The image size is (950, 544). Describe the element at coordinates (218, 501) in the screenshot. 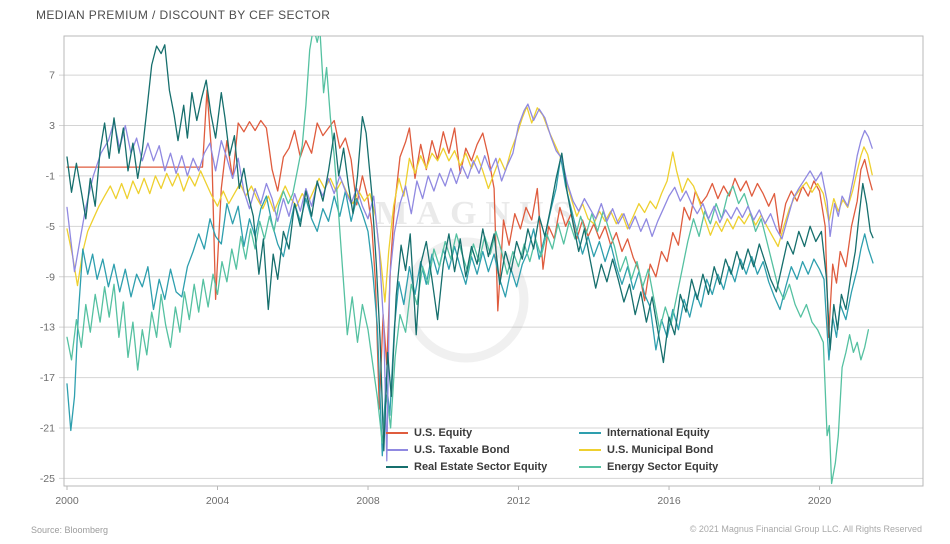

I see `x-tick-label: 2004` at that location.